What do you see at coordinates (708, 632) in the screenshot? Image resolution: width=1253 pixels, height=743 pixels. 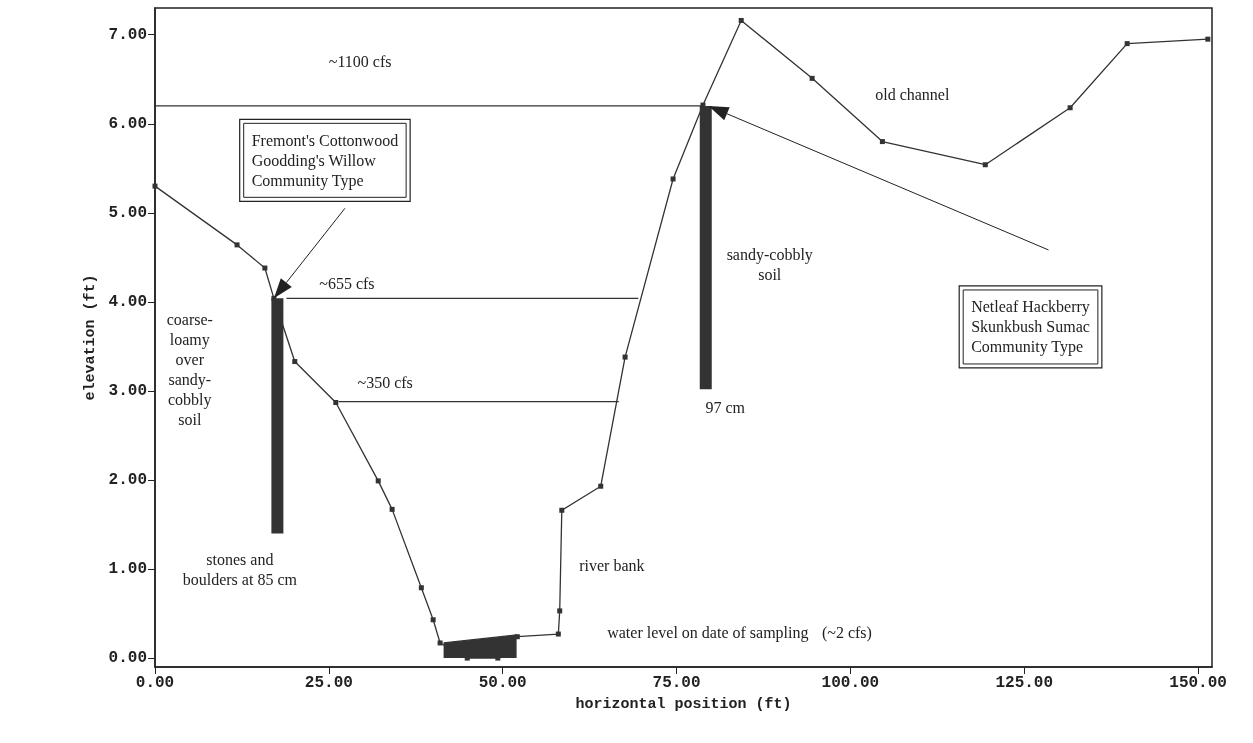 I see `annotation: water level on date of sampling` at bounding box center [708, 632].